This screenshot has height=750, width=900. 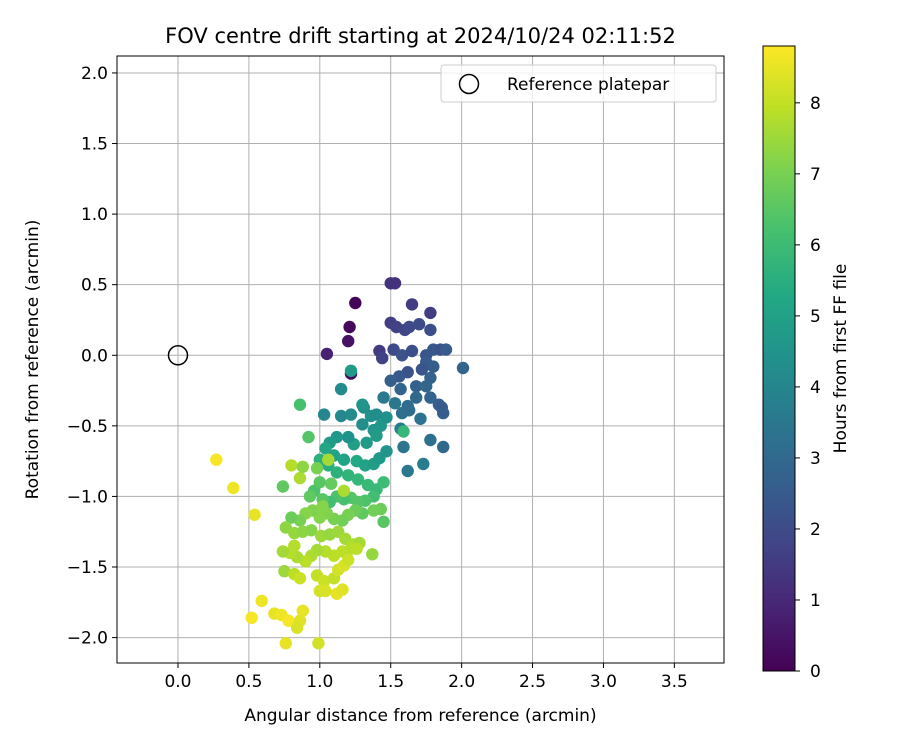 What do you see at coordinates (33, 360) in the screenshot?
I see `y-axis-label: Rotation from reference (arcmin)` at bounding box center [33, 360].